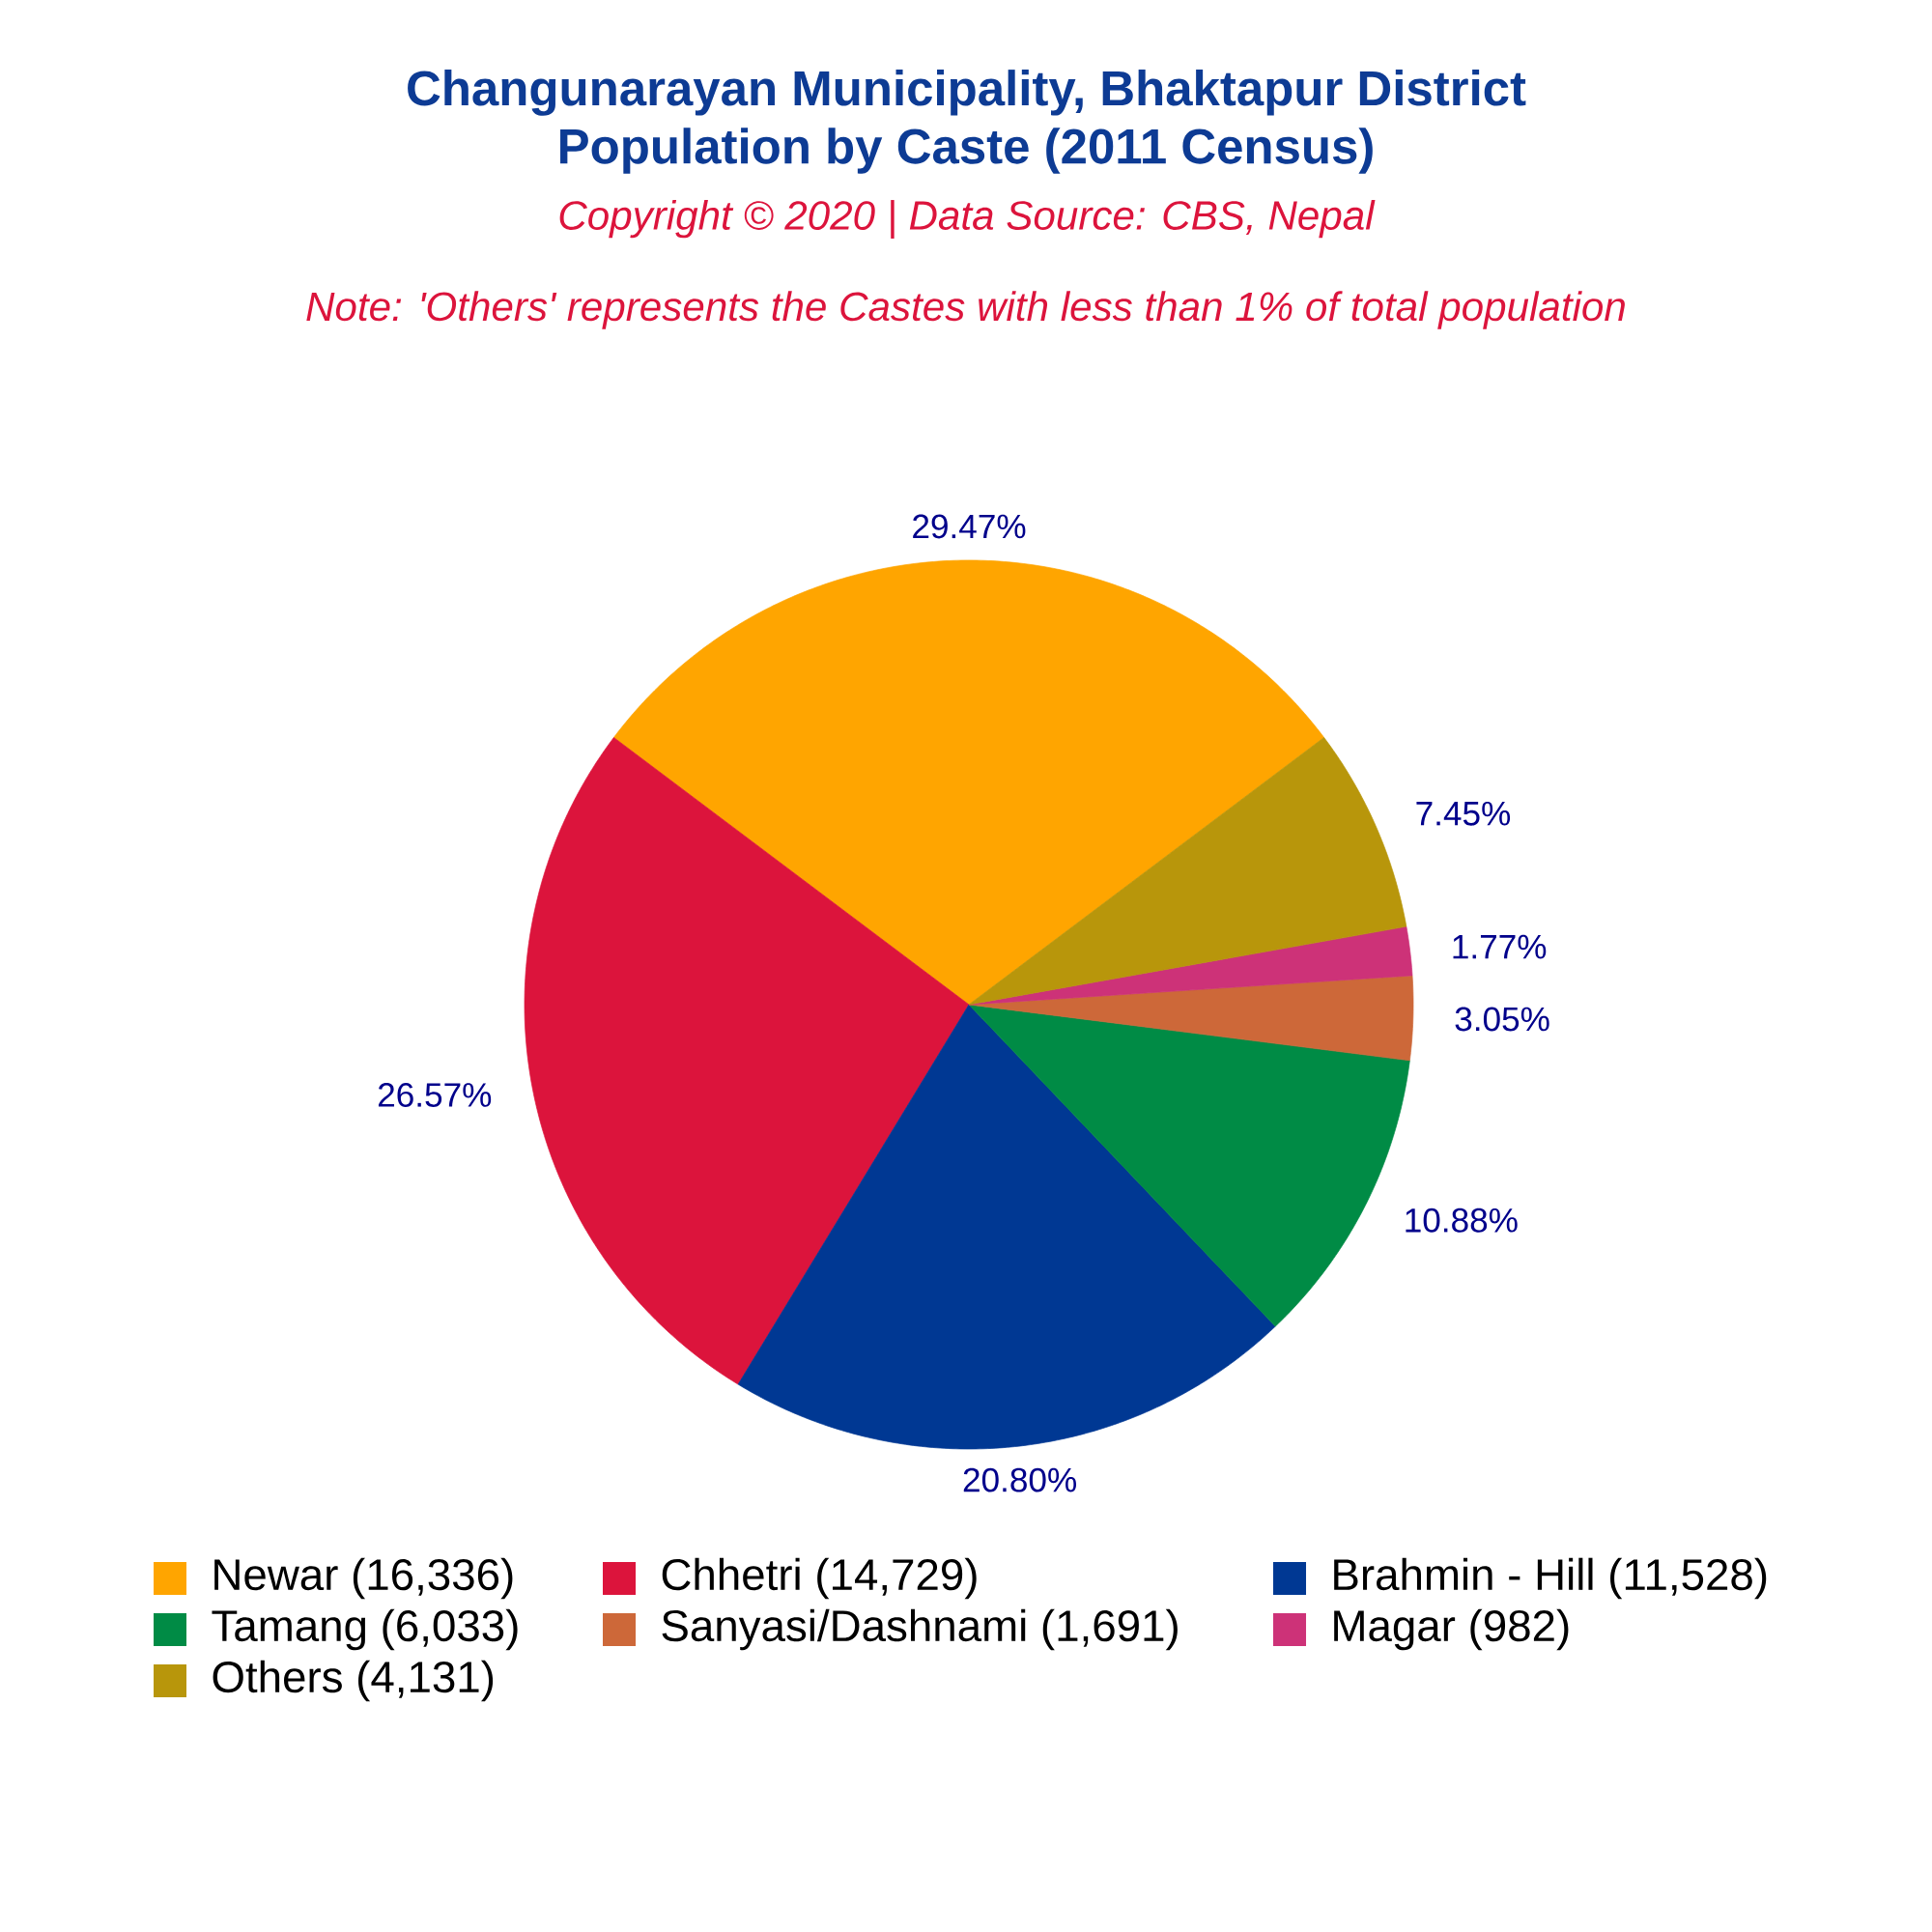  Describe the element at coordinates (363, 1578) in the screenshot. I see `legend-label: Newar (16,336)` at that location.